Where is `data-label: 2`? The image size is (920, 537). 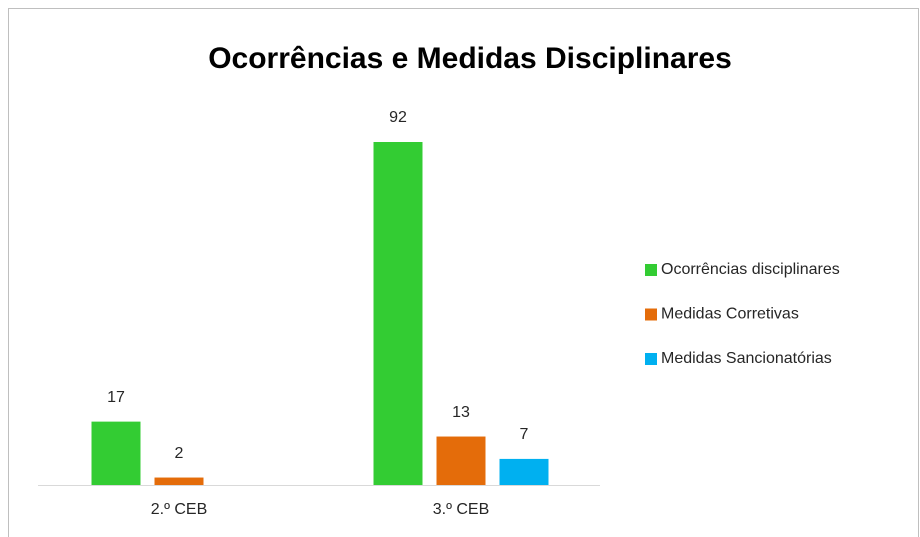 data-label: 2 is located at coordinates (179, 453).